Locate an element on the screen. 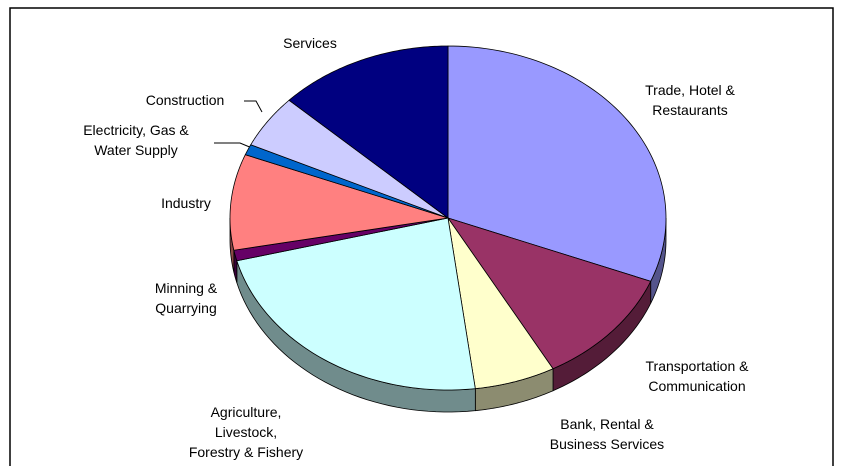 The image size is (845, 466). slice-label: Transportation & Communication is located at coordinates (698, 376).